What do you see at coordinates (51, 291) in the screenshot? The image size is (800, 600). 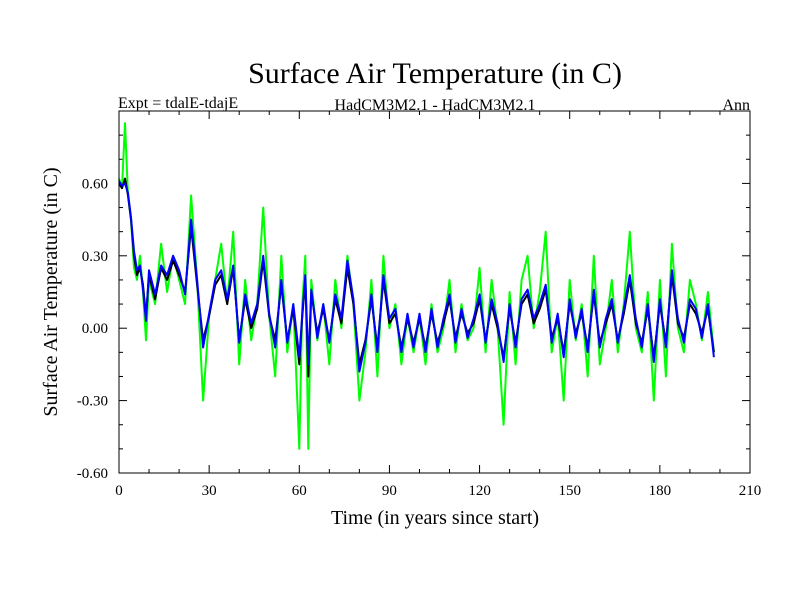 I see `y-axis-label: Surface Air Temperature (in C)` at bounding box center [51, 291].